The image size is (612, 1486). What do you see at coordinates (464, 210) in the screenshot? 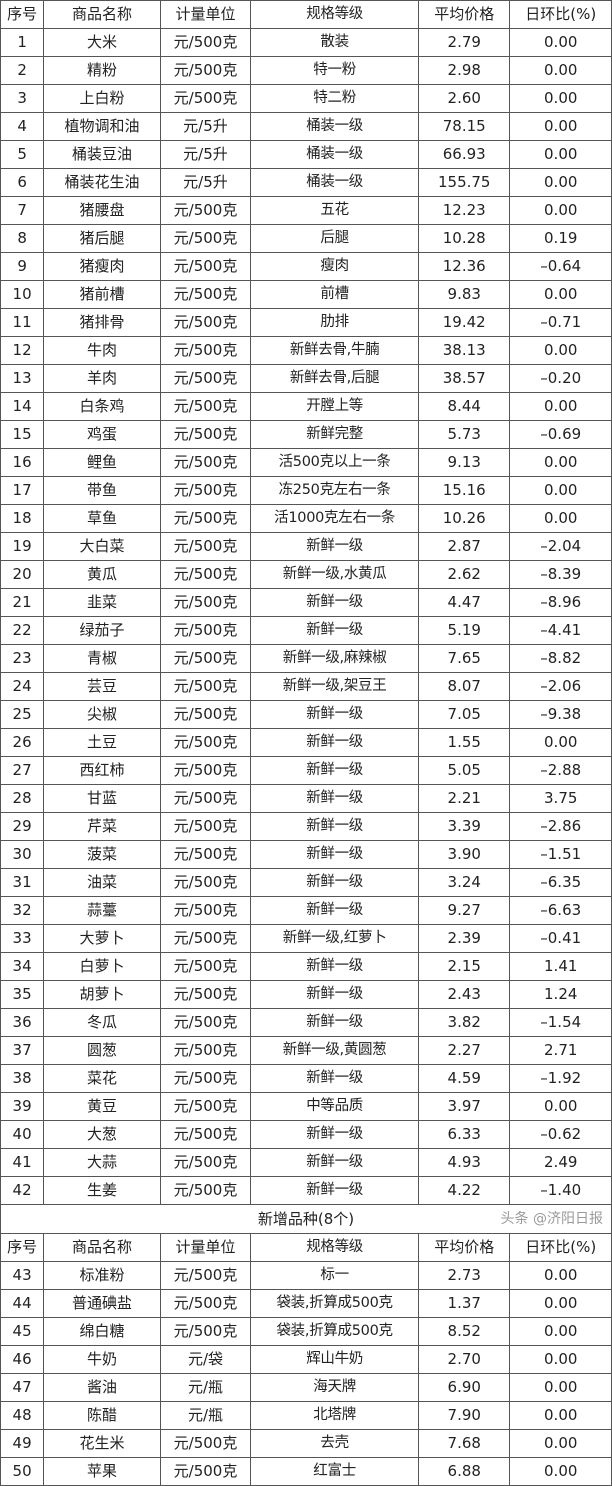
I see `cell-price: 12.23` at bounding box center [464, 210].